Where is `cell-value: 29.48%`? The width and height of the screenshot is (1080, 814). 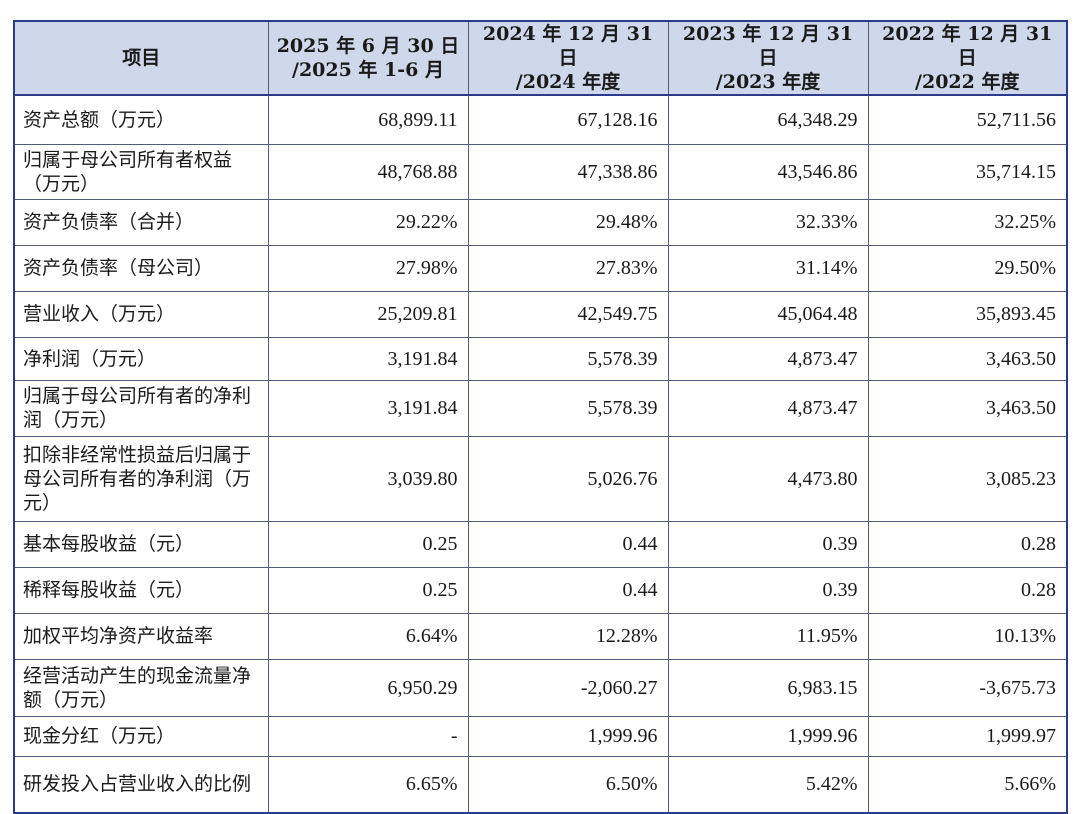 cell-value: 29.48% is located at coordinates (568, 222).